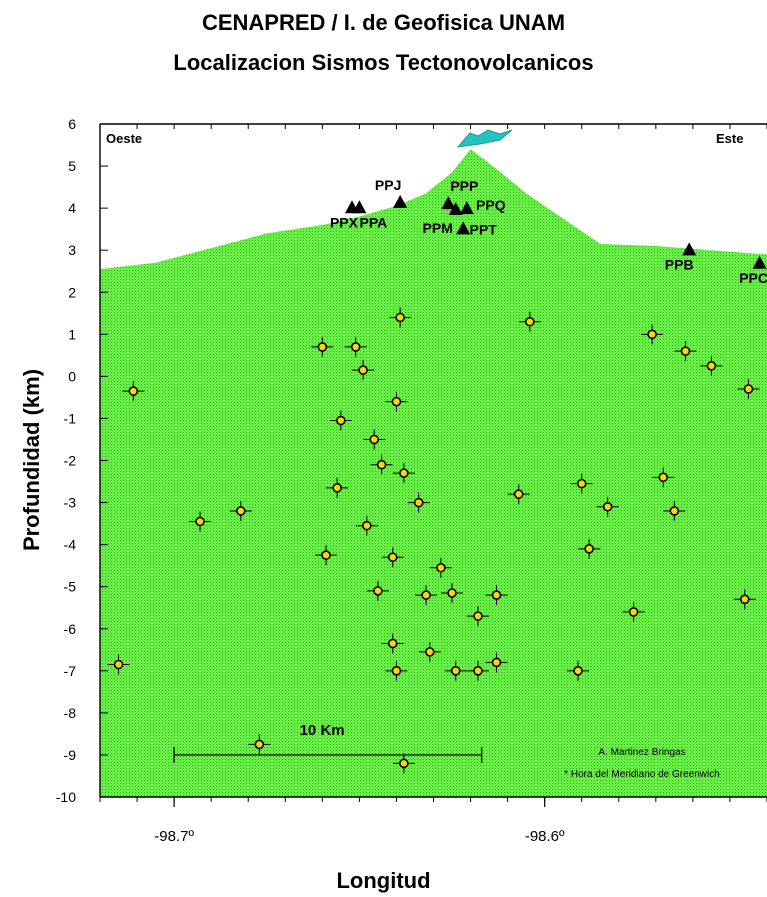  What do you see at coordinates (70, 545) in the screenshot?
I see `y-tick-label: -4` at bounding box center [70, 545].